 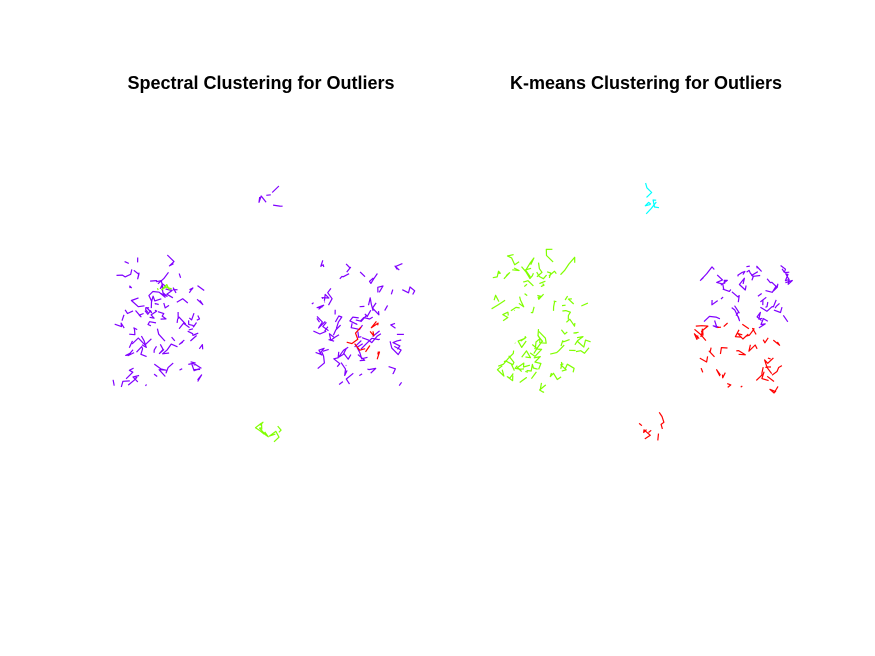 What do you see at coordinates (656, 204) in the screenshot?
I see `cluster-point-cyan` at bounding box center [656, 204].